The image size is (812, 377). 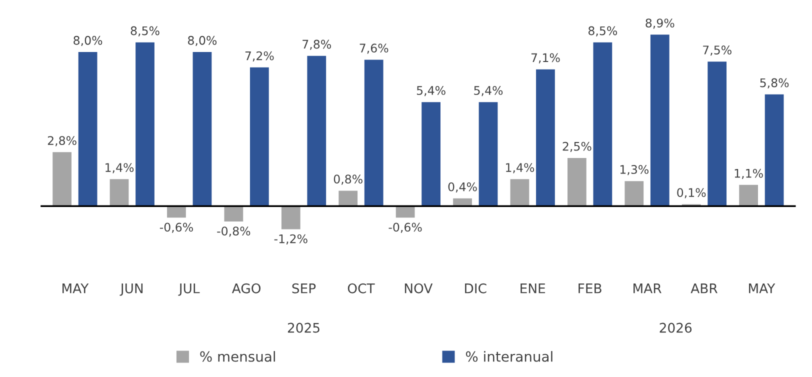 I want to click on text: 2026, so click(x=676, y=327).